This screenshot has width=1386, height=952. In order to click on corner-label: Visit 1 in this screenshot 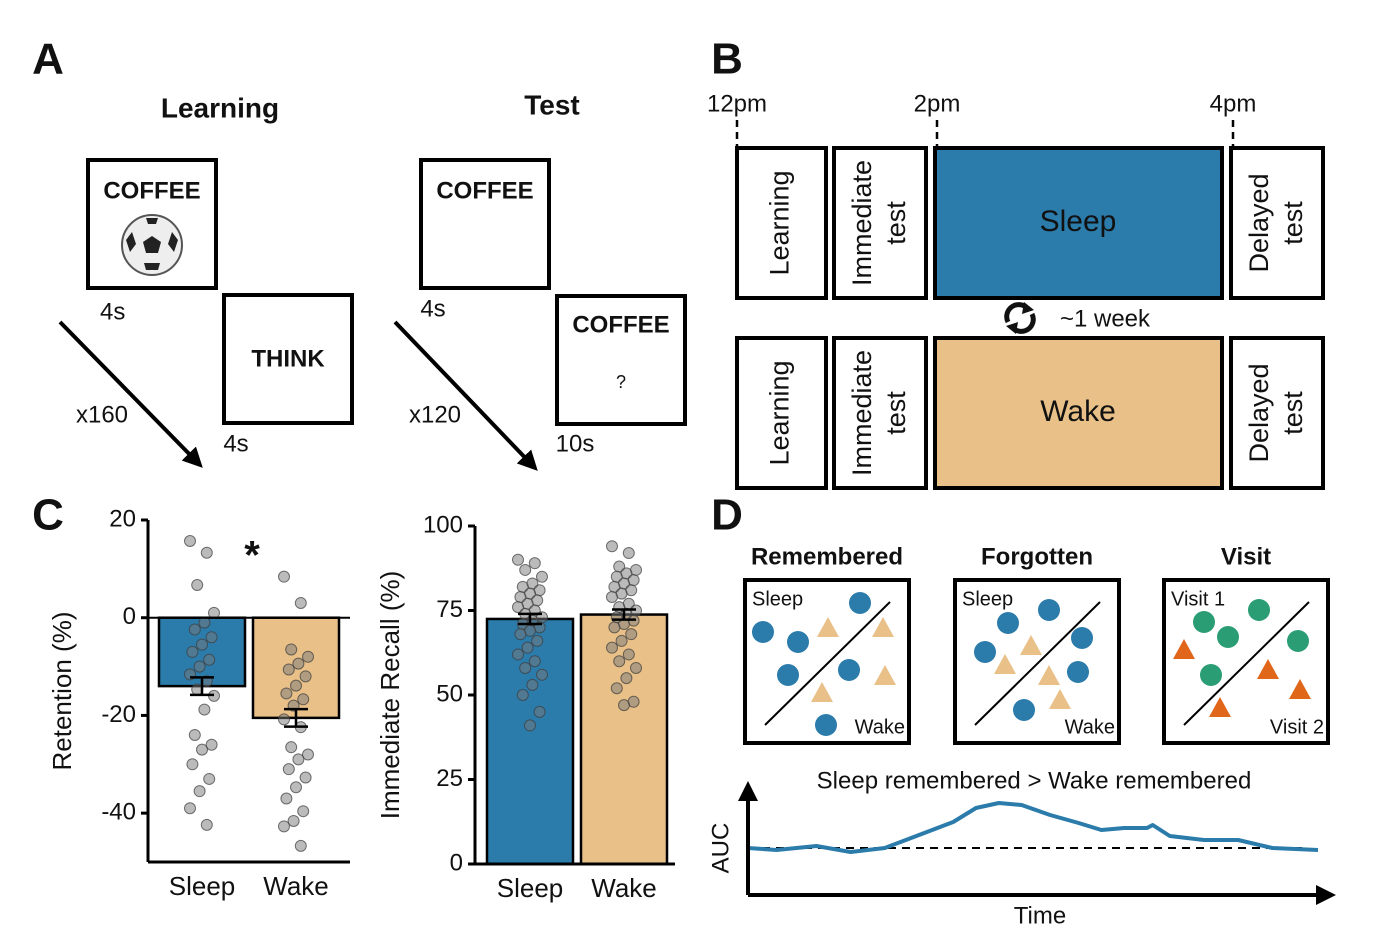, I will do `click(1198, 599)`.